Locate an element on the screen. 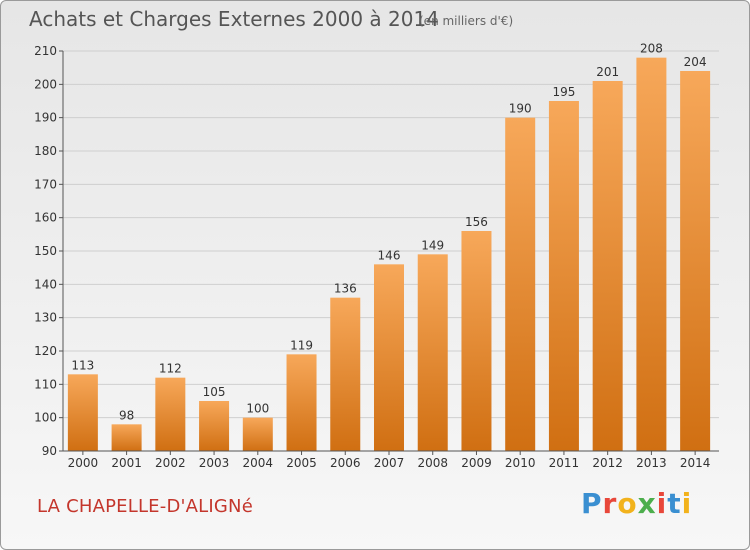 The height and width of the screenshot is (550, 750). bar-value-label: 119 is located at coordinates (301, 345).